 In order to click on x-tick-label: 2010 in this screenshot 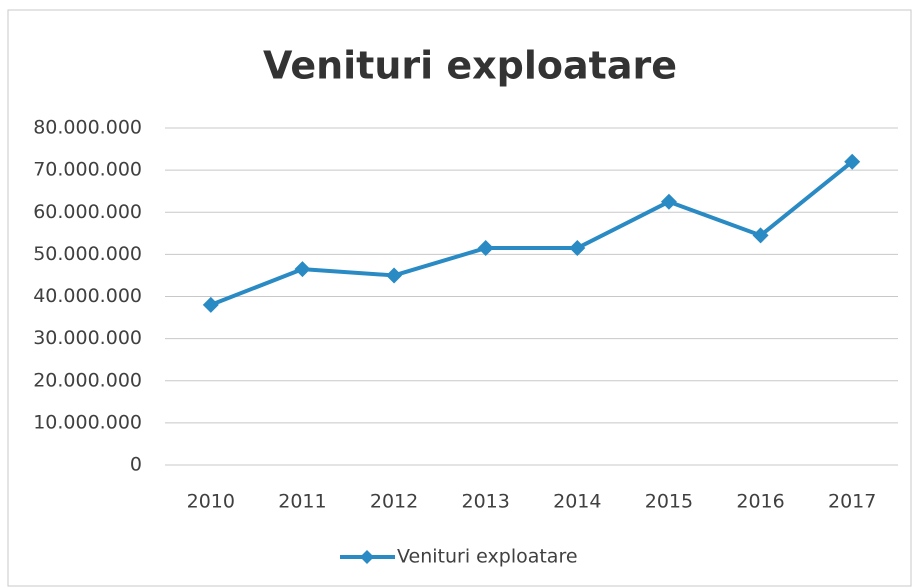, I will do `click(211, 502)`.